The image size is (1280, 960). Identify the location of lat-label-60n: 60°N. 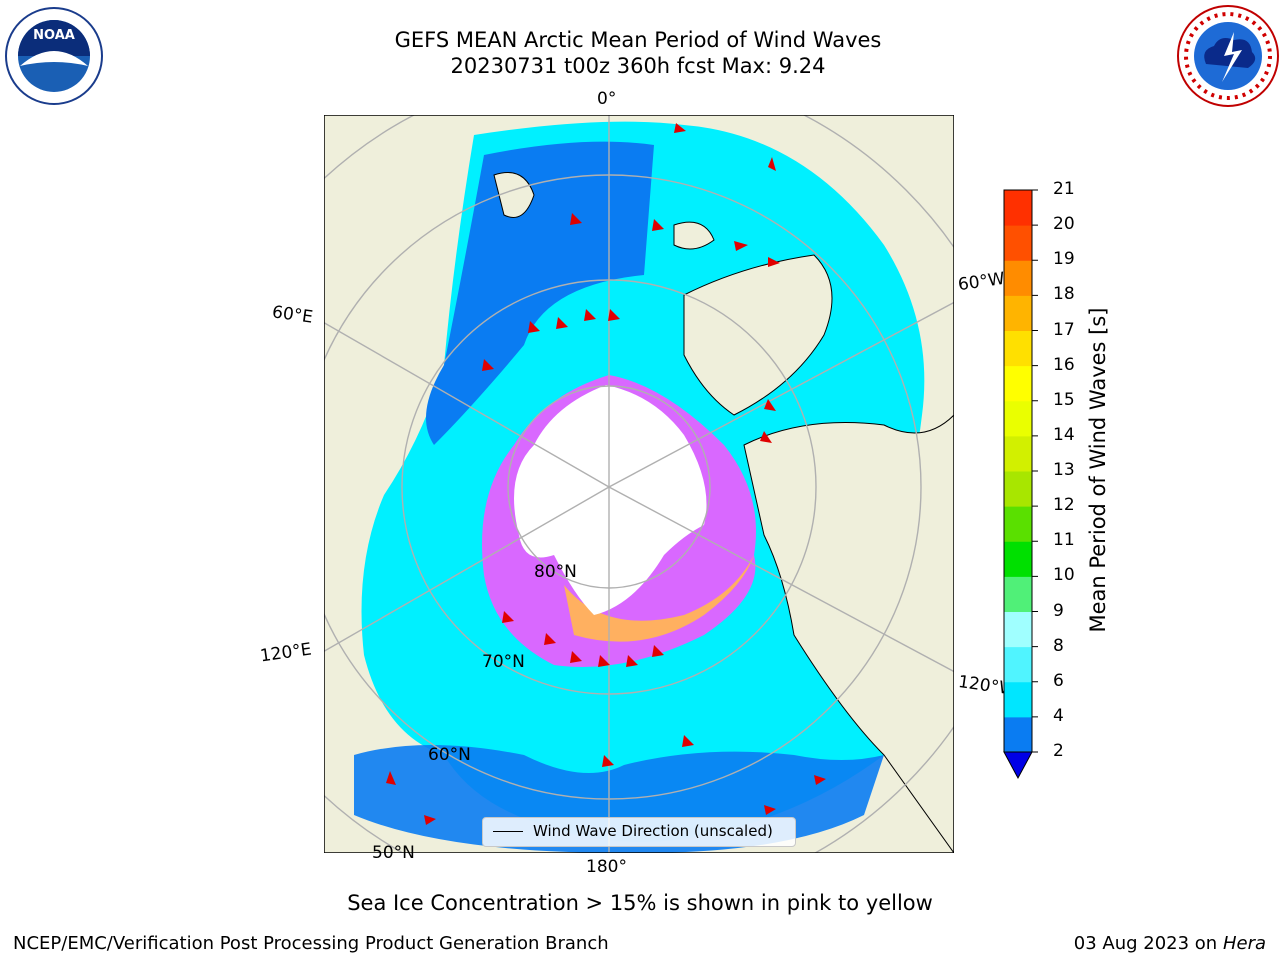
(449, 755).